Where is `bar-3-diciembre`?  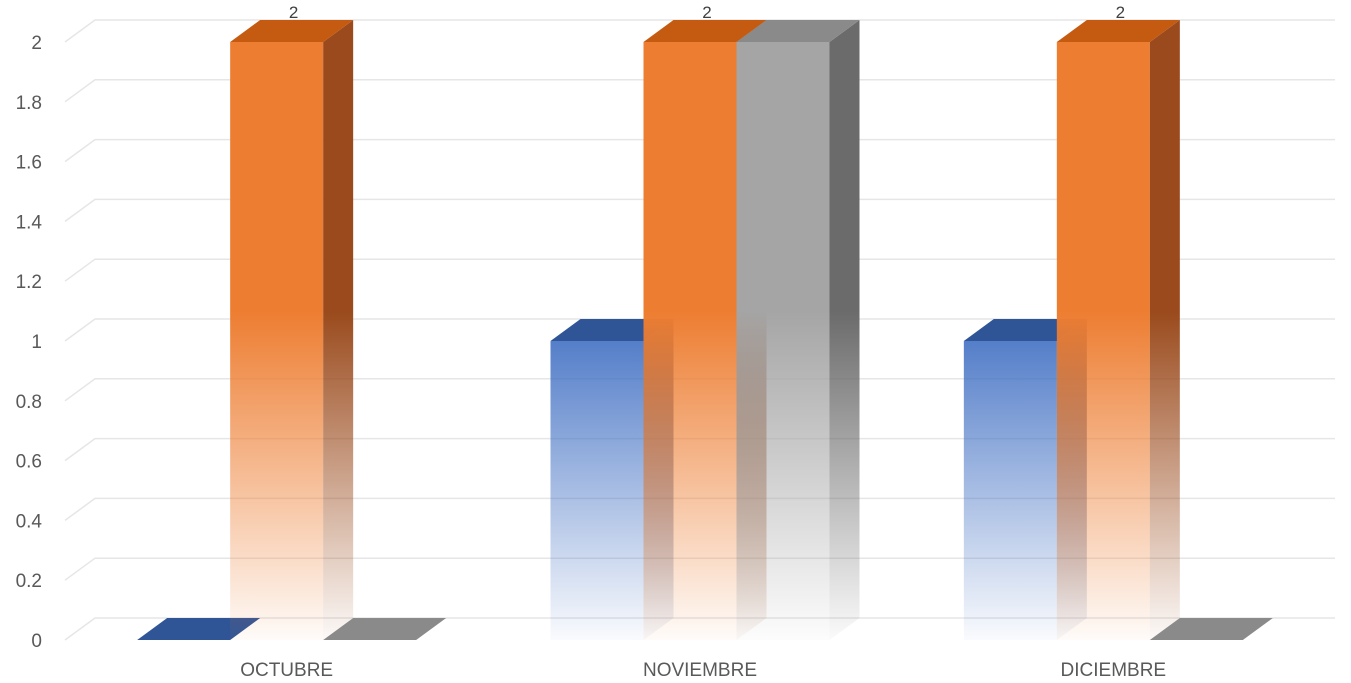
bar-3-diciembre is located at coordinates (1211, 629).